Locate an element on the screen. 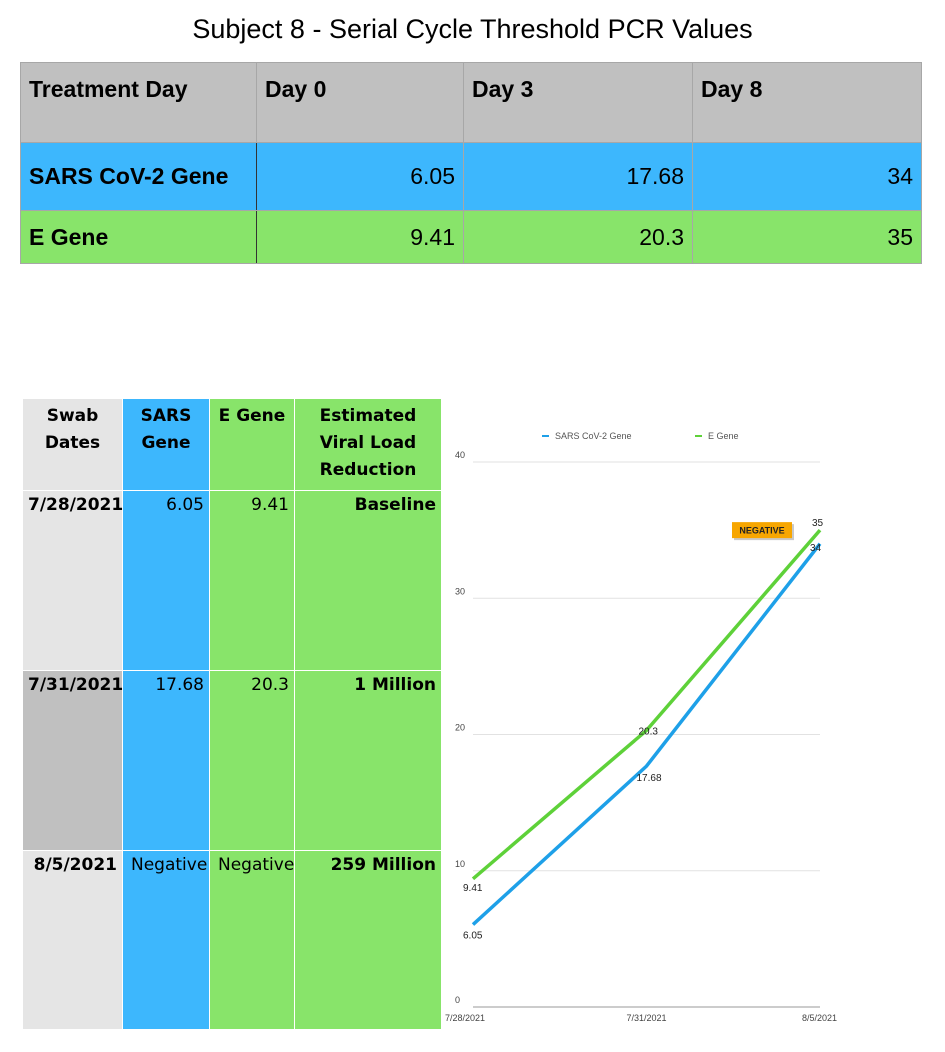 The height and width of the screenshot is (1052, 945). summary-header-row: Treatment Day Day 0 Day 3 Day 8 is located at coordinates (471, 102).